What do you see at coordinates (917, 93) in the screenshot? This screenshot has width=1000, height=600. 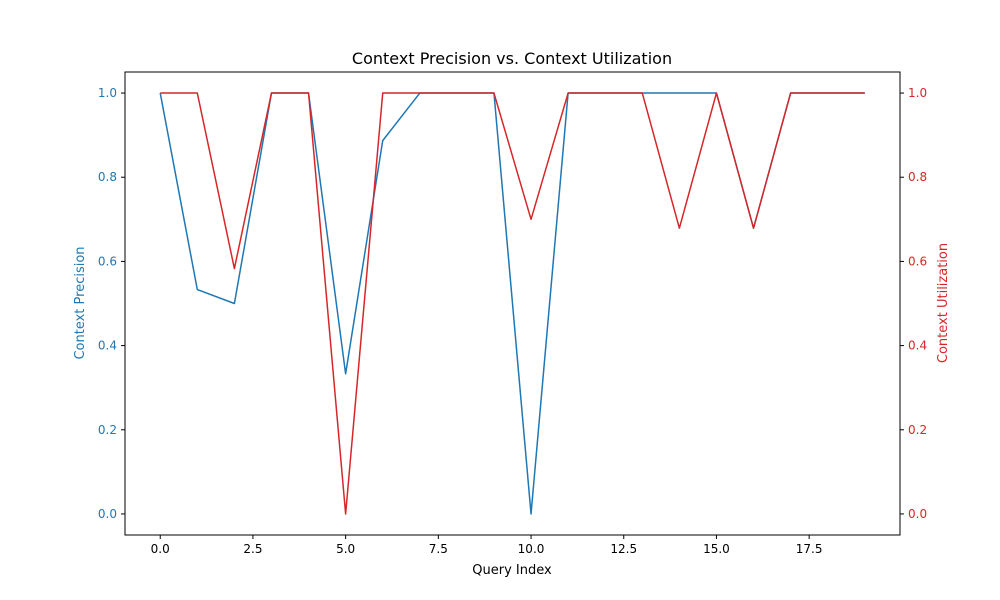 I see `y-right-tick-label: 1.0` at bounding box center [917, 93].